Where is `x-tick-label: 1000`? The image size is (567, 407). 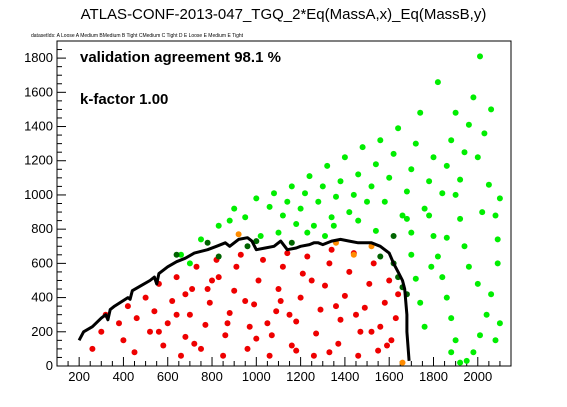
x-tick-label: 1000 is located at coordinates (256, 376).